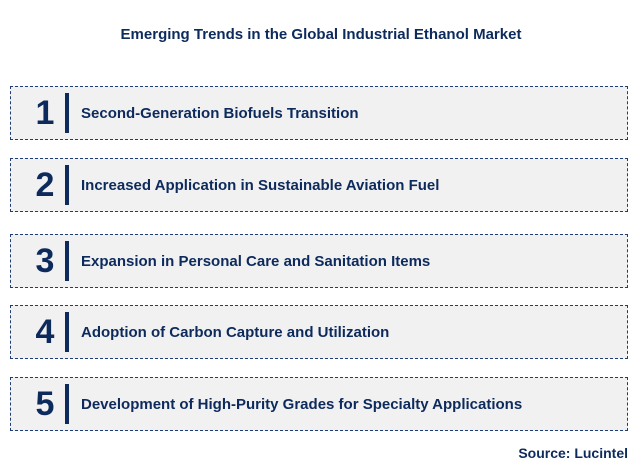  I want to click on trend-label: Second-Generation Biofuels Transition, so click(220, 113).